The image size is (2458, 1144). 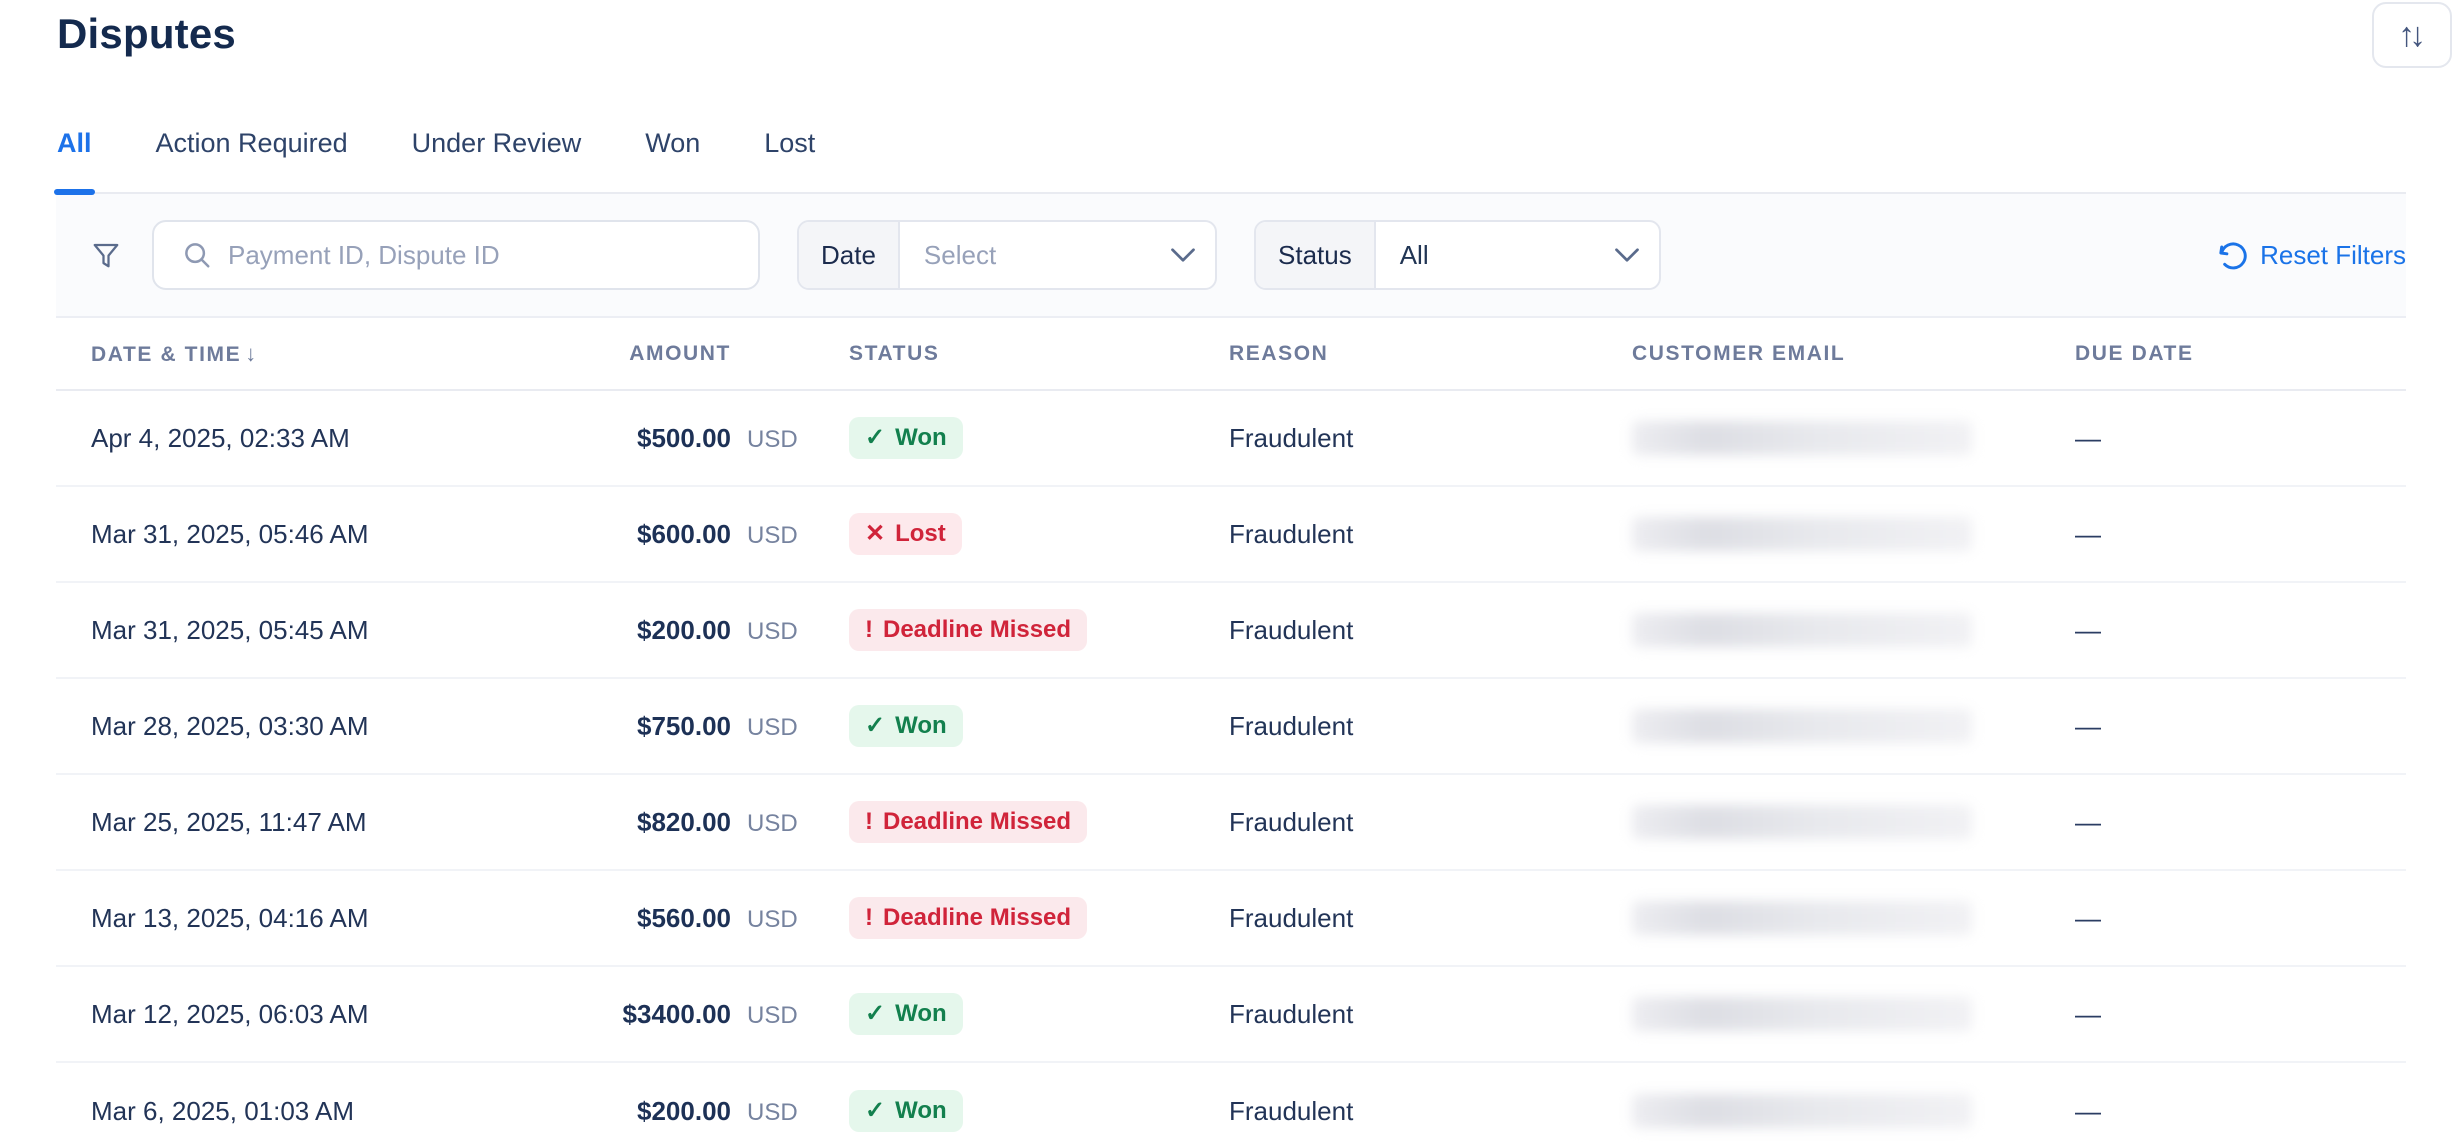 I want to click on status-filter-value: All, so click(x=1414, y=254).